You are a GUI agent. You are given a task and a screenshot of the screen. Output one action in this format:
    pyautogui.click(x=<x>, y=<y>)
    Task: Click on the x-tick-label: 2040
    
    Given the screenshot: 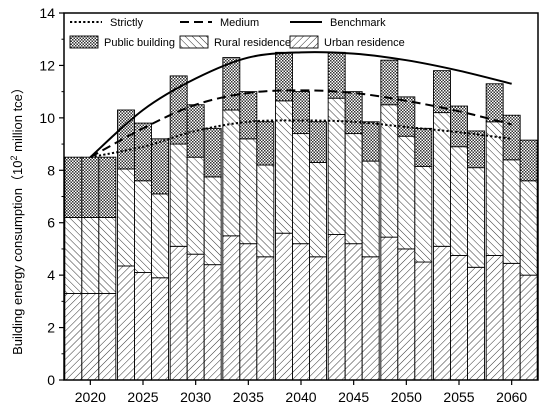 What is the action you would take?
    pyautogui.click(x=300, y=397)
    